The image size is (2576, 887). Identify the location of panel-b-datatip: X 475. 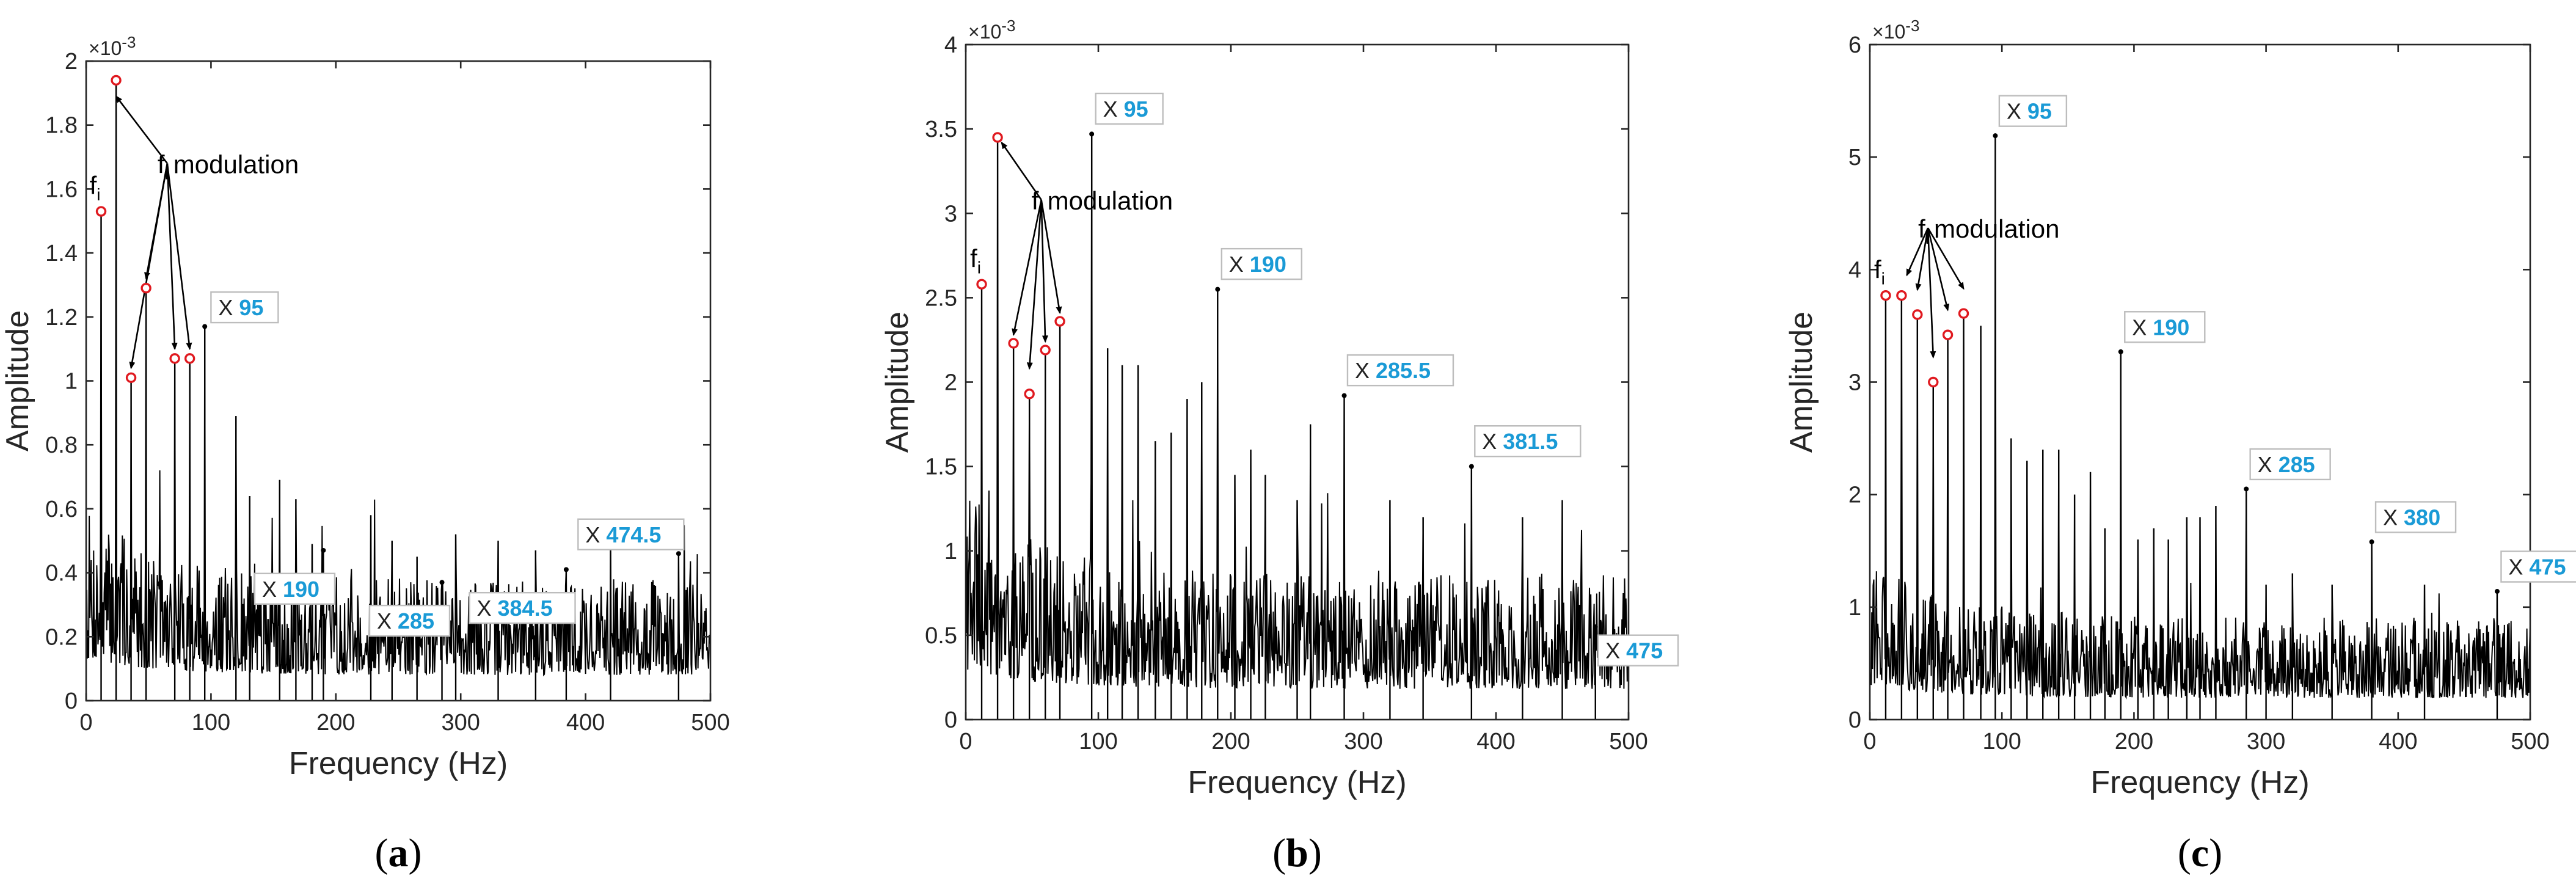
(1638, 650).